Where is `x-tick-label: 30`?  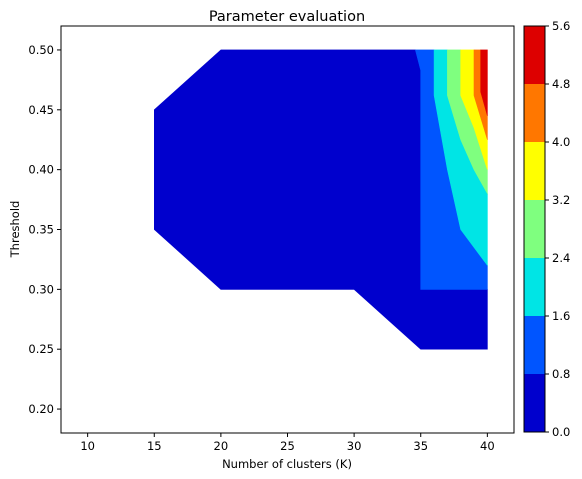 x-tick-label: 30 is located at coordinates (354, 446).